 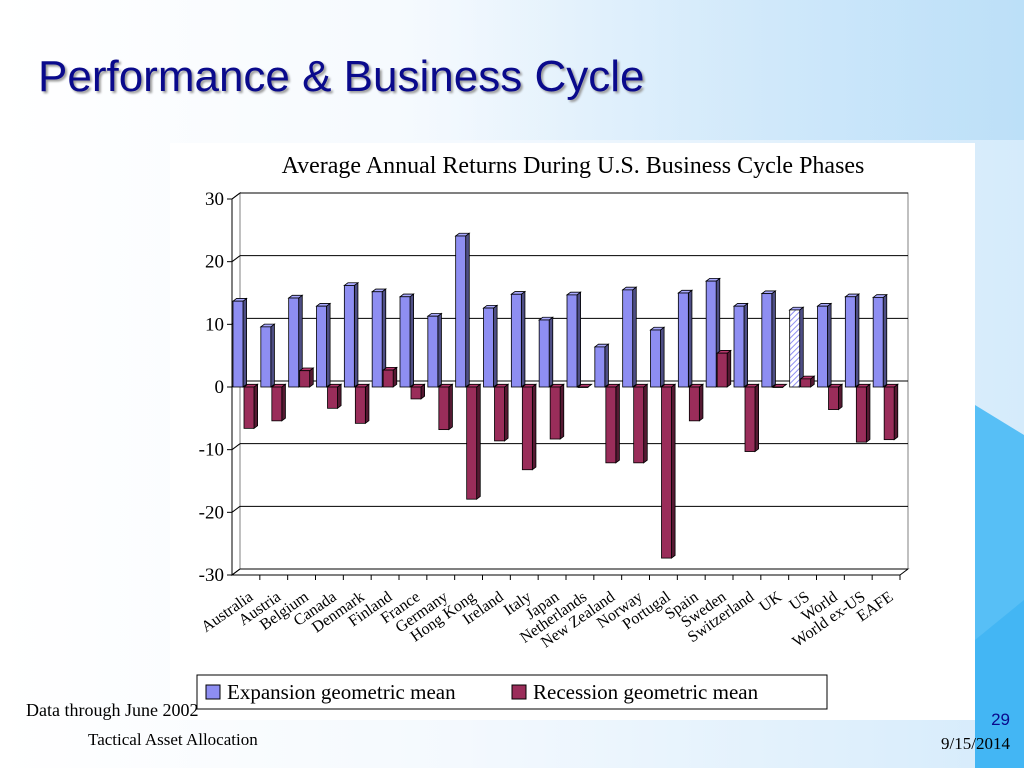 I want to click on y-tick-label: -10, so click(x=211, y=450).